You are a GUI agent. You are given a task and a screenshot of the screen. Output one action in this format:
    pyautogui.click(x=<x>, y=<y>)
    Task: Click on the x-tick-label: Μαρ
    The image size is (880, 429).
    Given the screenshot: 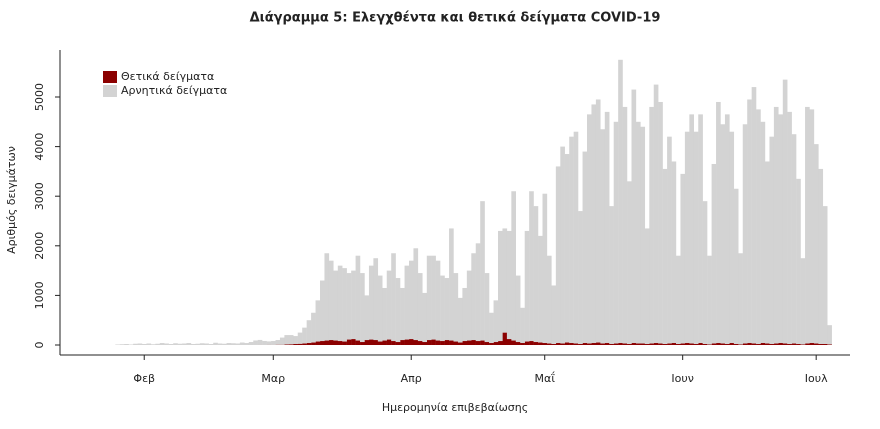 What is the action you would take?
    pyautogui.click(x=273, y=378)
    